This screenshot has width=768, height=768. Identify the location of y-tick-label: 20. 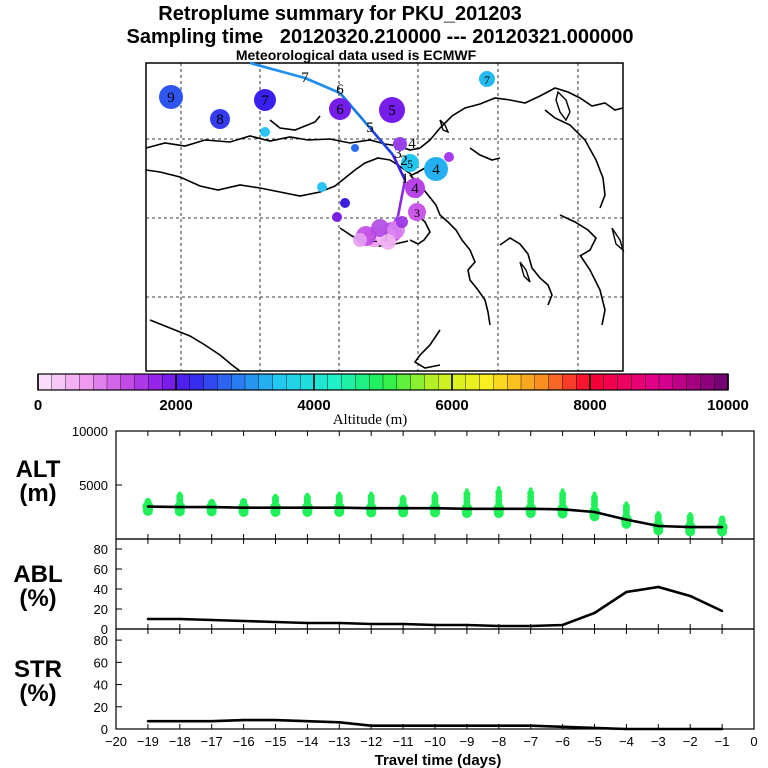
(101, 609).